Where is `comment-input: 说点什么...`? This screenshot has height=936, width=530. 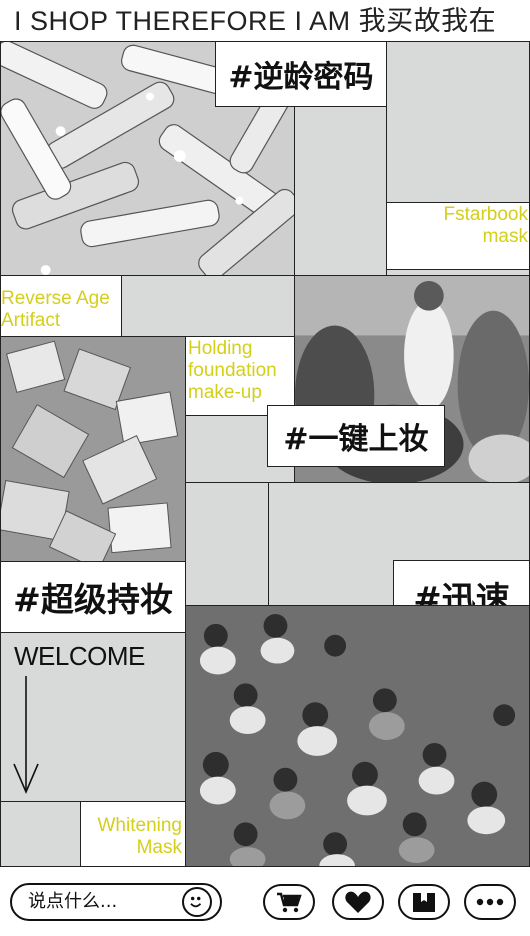
comment-input: 说点什么... is located at coordinates (116, 902).